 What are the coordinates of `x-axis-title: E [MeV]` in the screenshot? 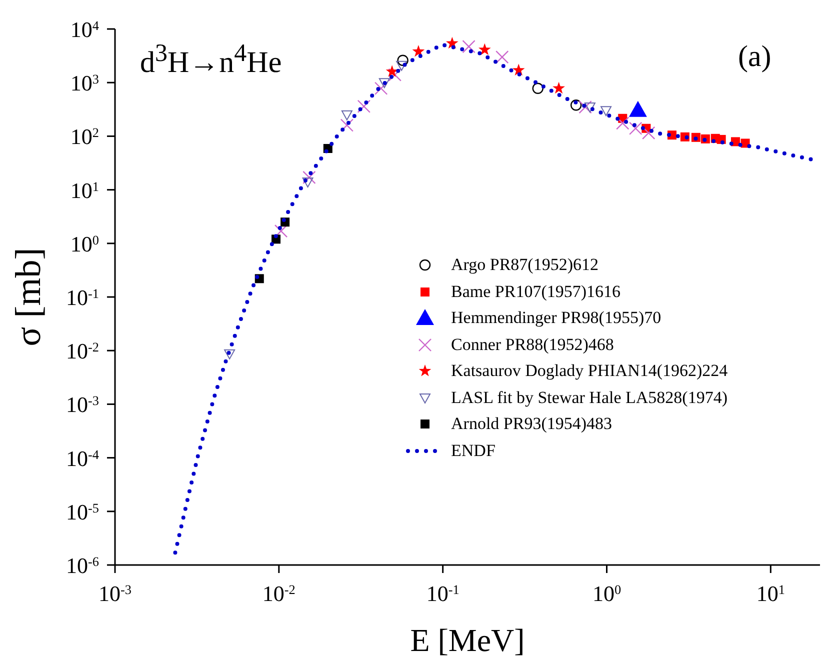 It's located at (467, 639).